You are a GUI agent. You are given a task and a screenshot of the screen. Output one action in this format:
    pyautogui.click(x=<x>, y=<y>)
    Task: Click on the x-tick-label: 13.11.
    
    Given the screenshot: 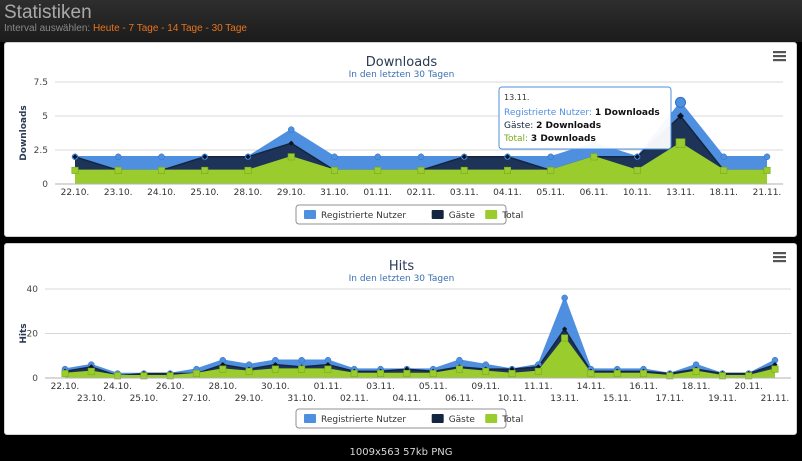 What is the action you would take?
    pyautogui.click(x=680, y=193)
    